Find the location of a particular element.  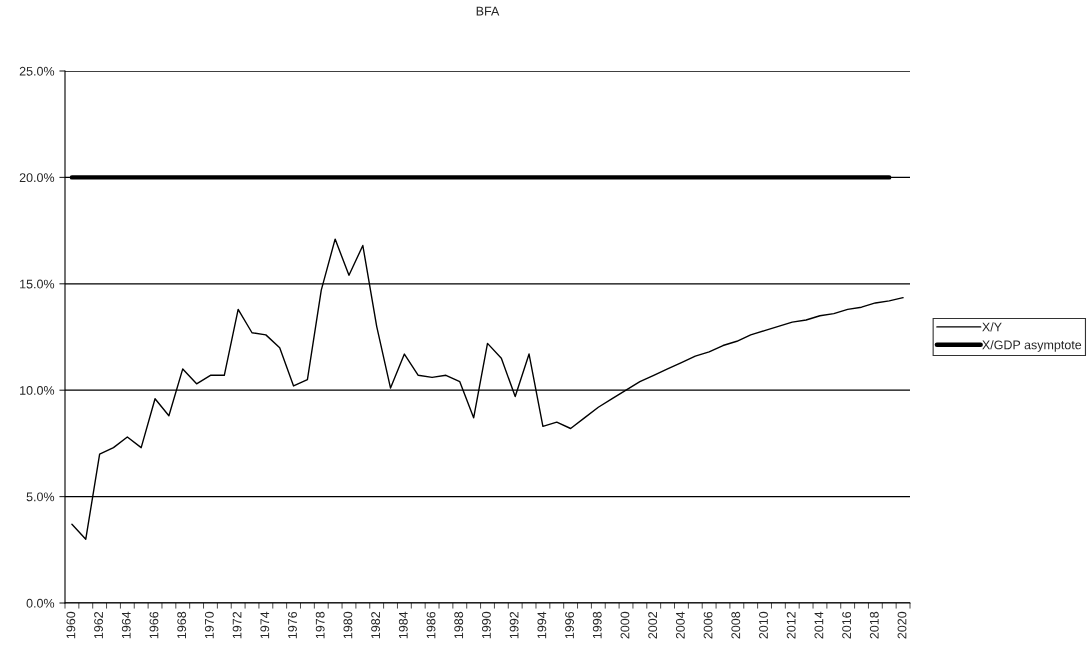

x-tick-label: 1960 is located at coordinates (71, 625).